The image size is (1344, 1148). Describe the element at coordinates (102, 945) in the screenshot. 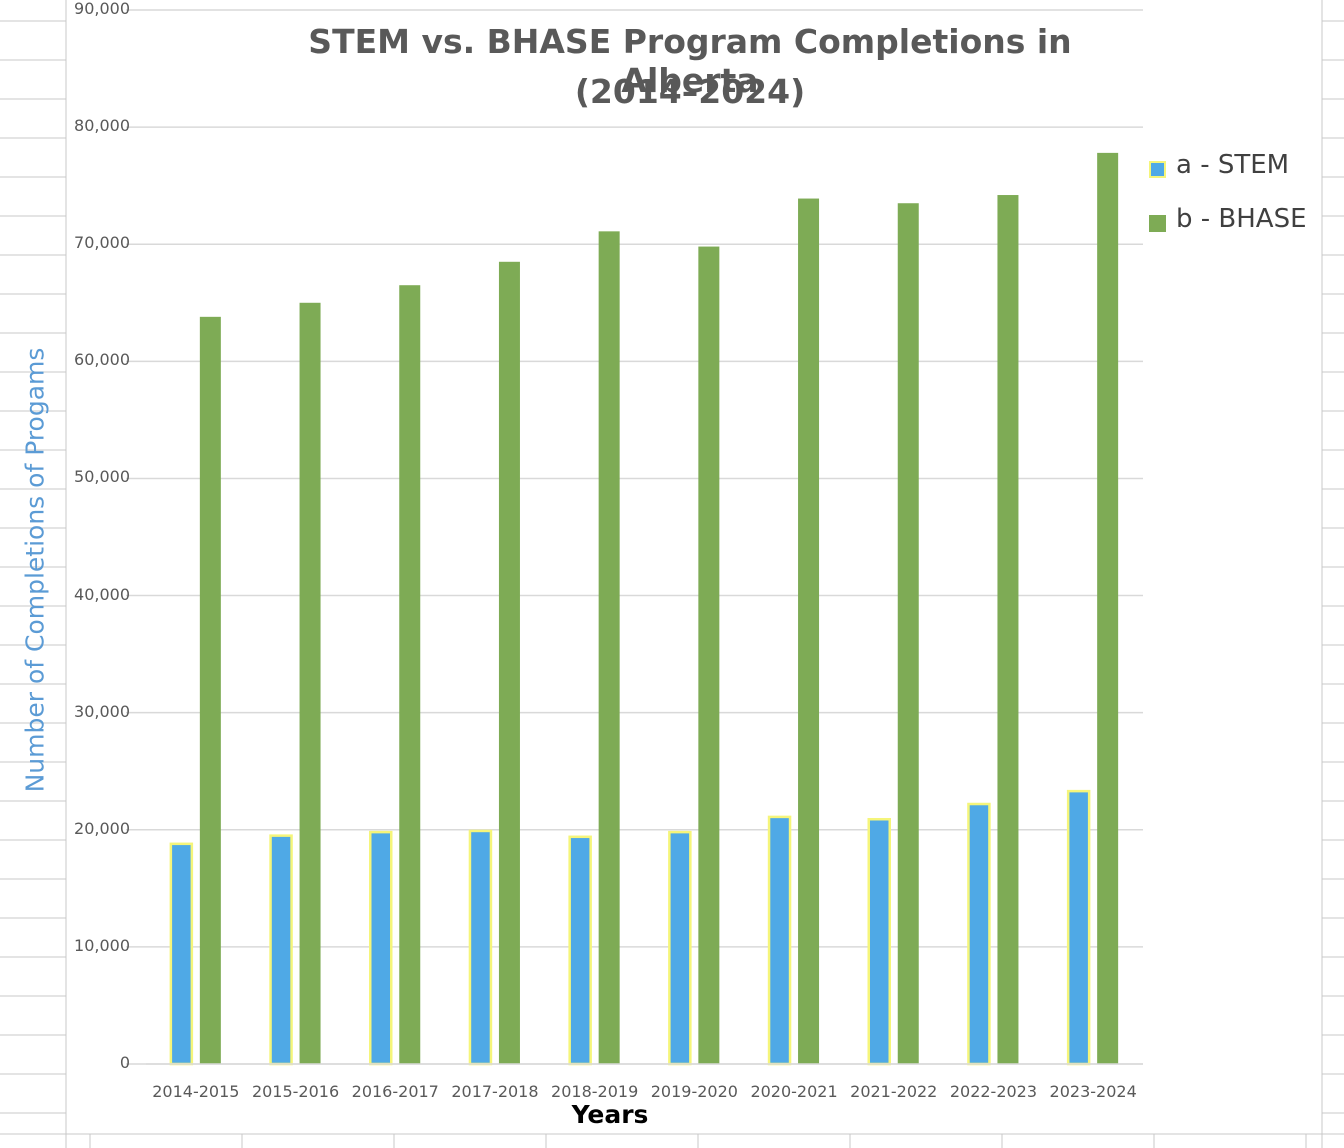

I see `y-tick-label: 10,000` at that location.